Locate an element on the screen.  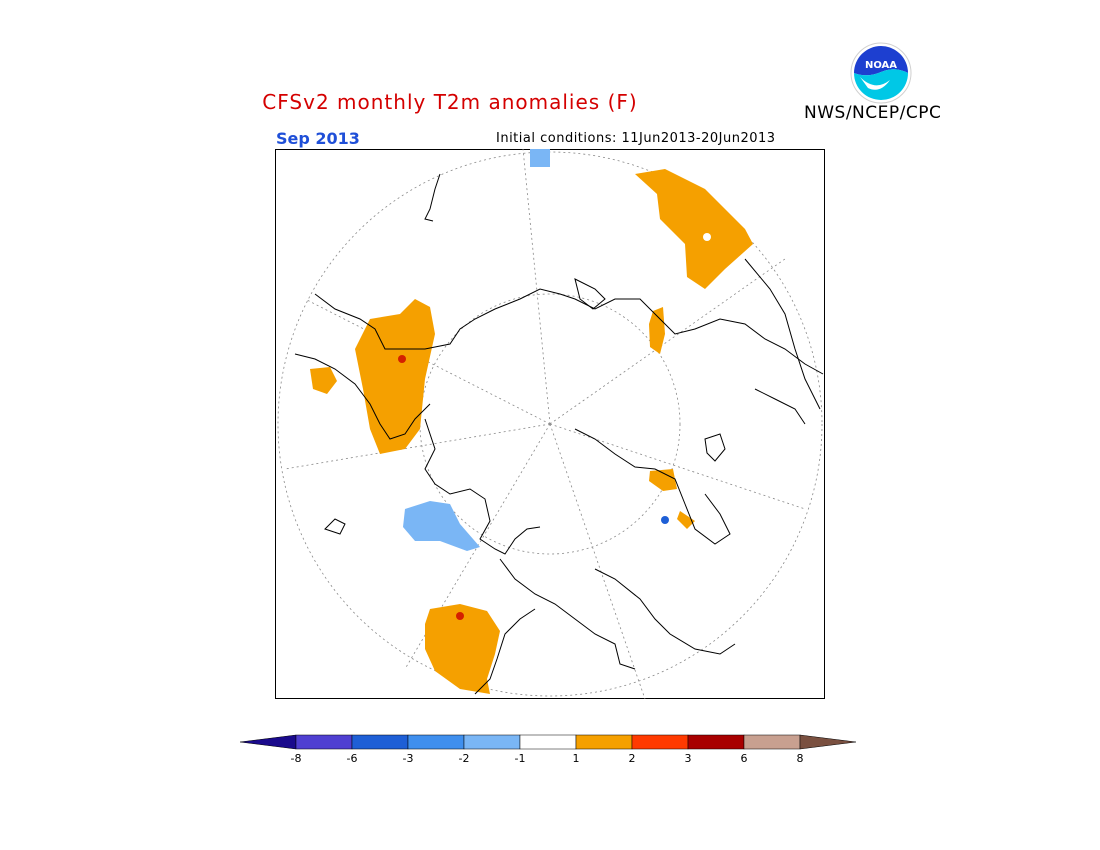
noaa-logo: NOAA is located at coordinates (881, 73).